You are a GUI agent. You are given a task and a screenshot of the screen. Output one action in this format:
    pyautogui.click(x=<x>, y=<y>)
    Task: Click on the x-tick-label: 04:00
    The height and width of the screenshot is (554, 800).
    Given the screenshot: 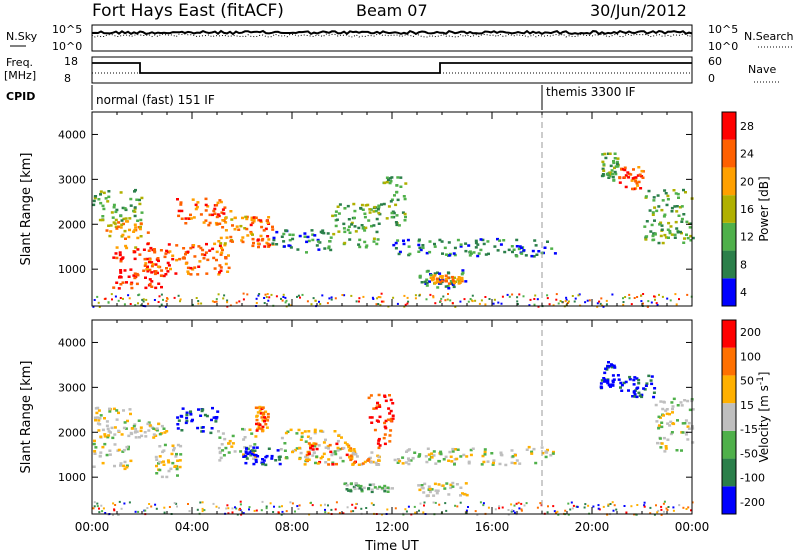 What is the action you would take?
    pyautogui.click(x=192, y=527)
    